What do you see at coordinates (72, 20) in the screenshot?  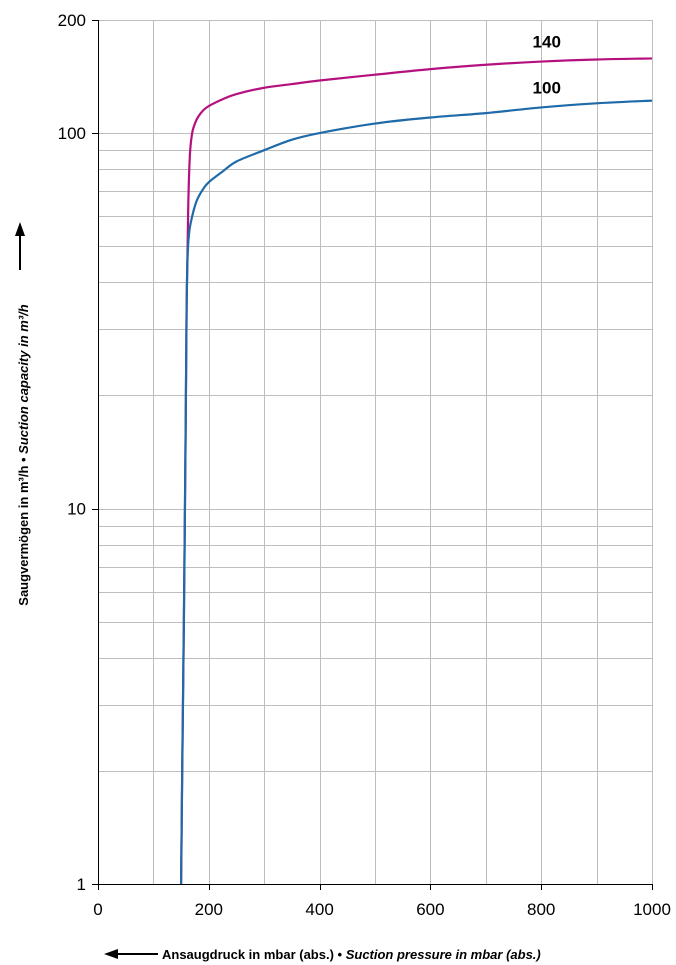 I see `y-tick-label-200: 200` at bounding box center [72, 20].